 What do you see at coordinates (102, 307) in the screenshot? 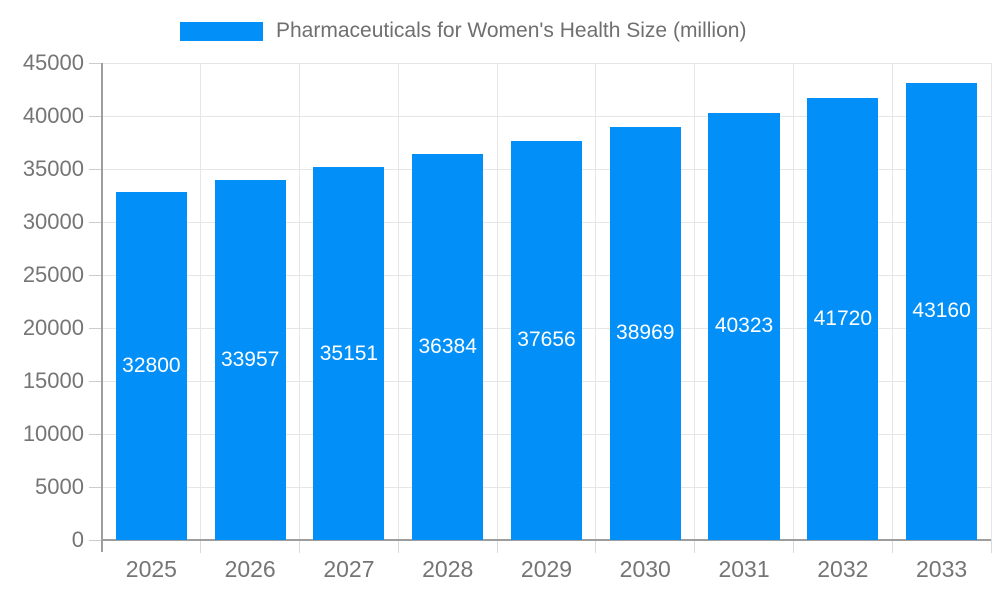
I see `y-axis-line` at bounding box center [102, 307].